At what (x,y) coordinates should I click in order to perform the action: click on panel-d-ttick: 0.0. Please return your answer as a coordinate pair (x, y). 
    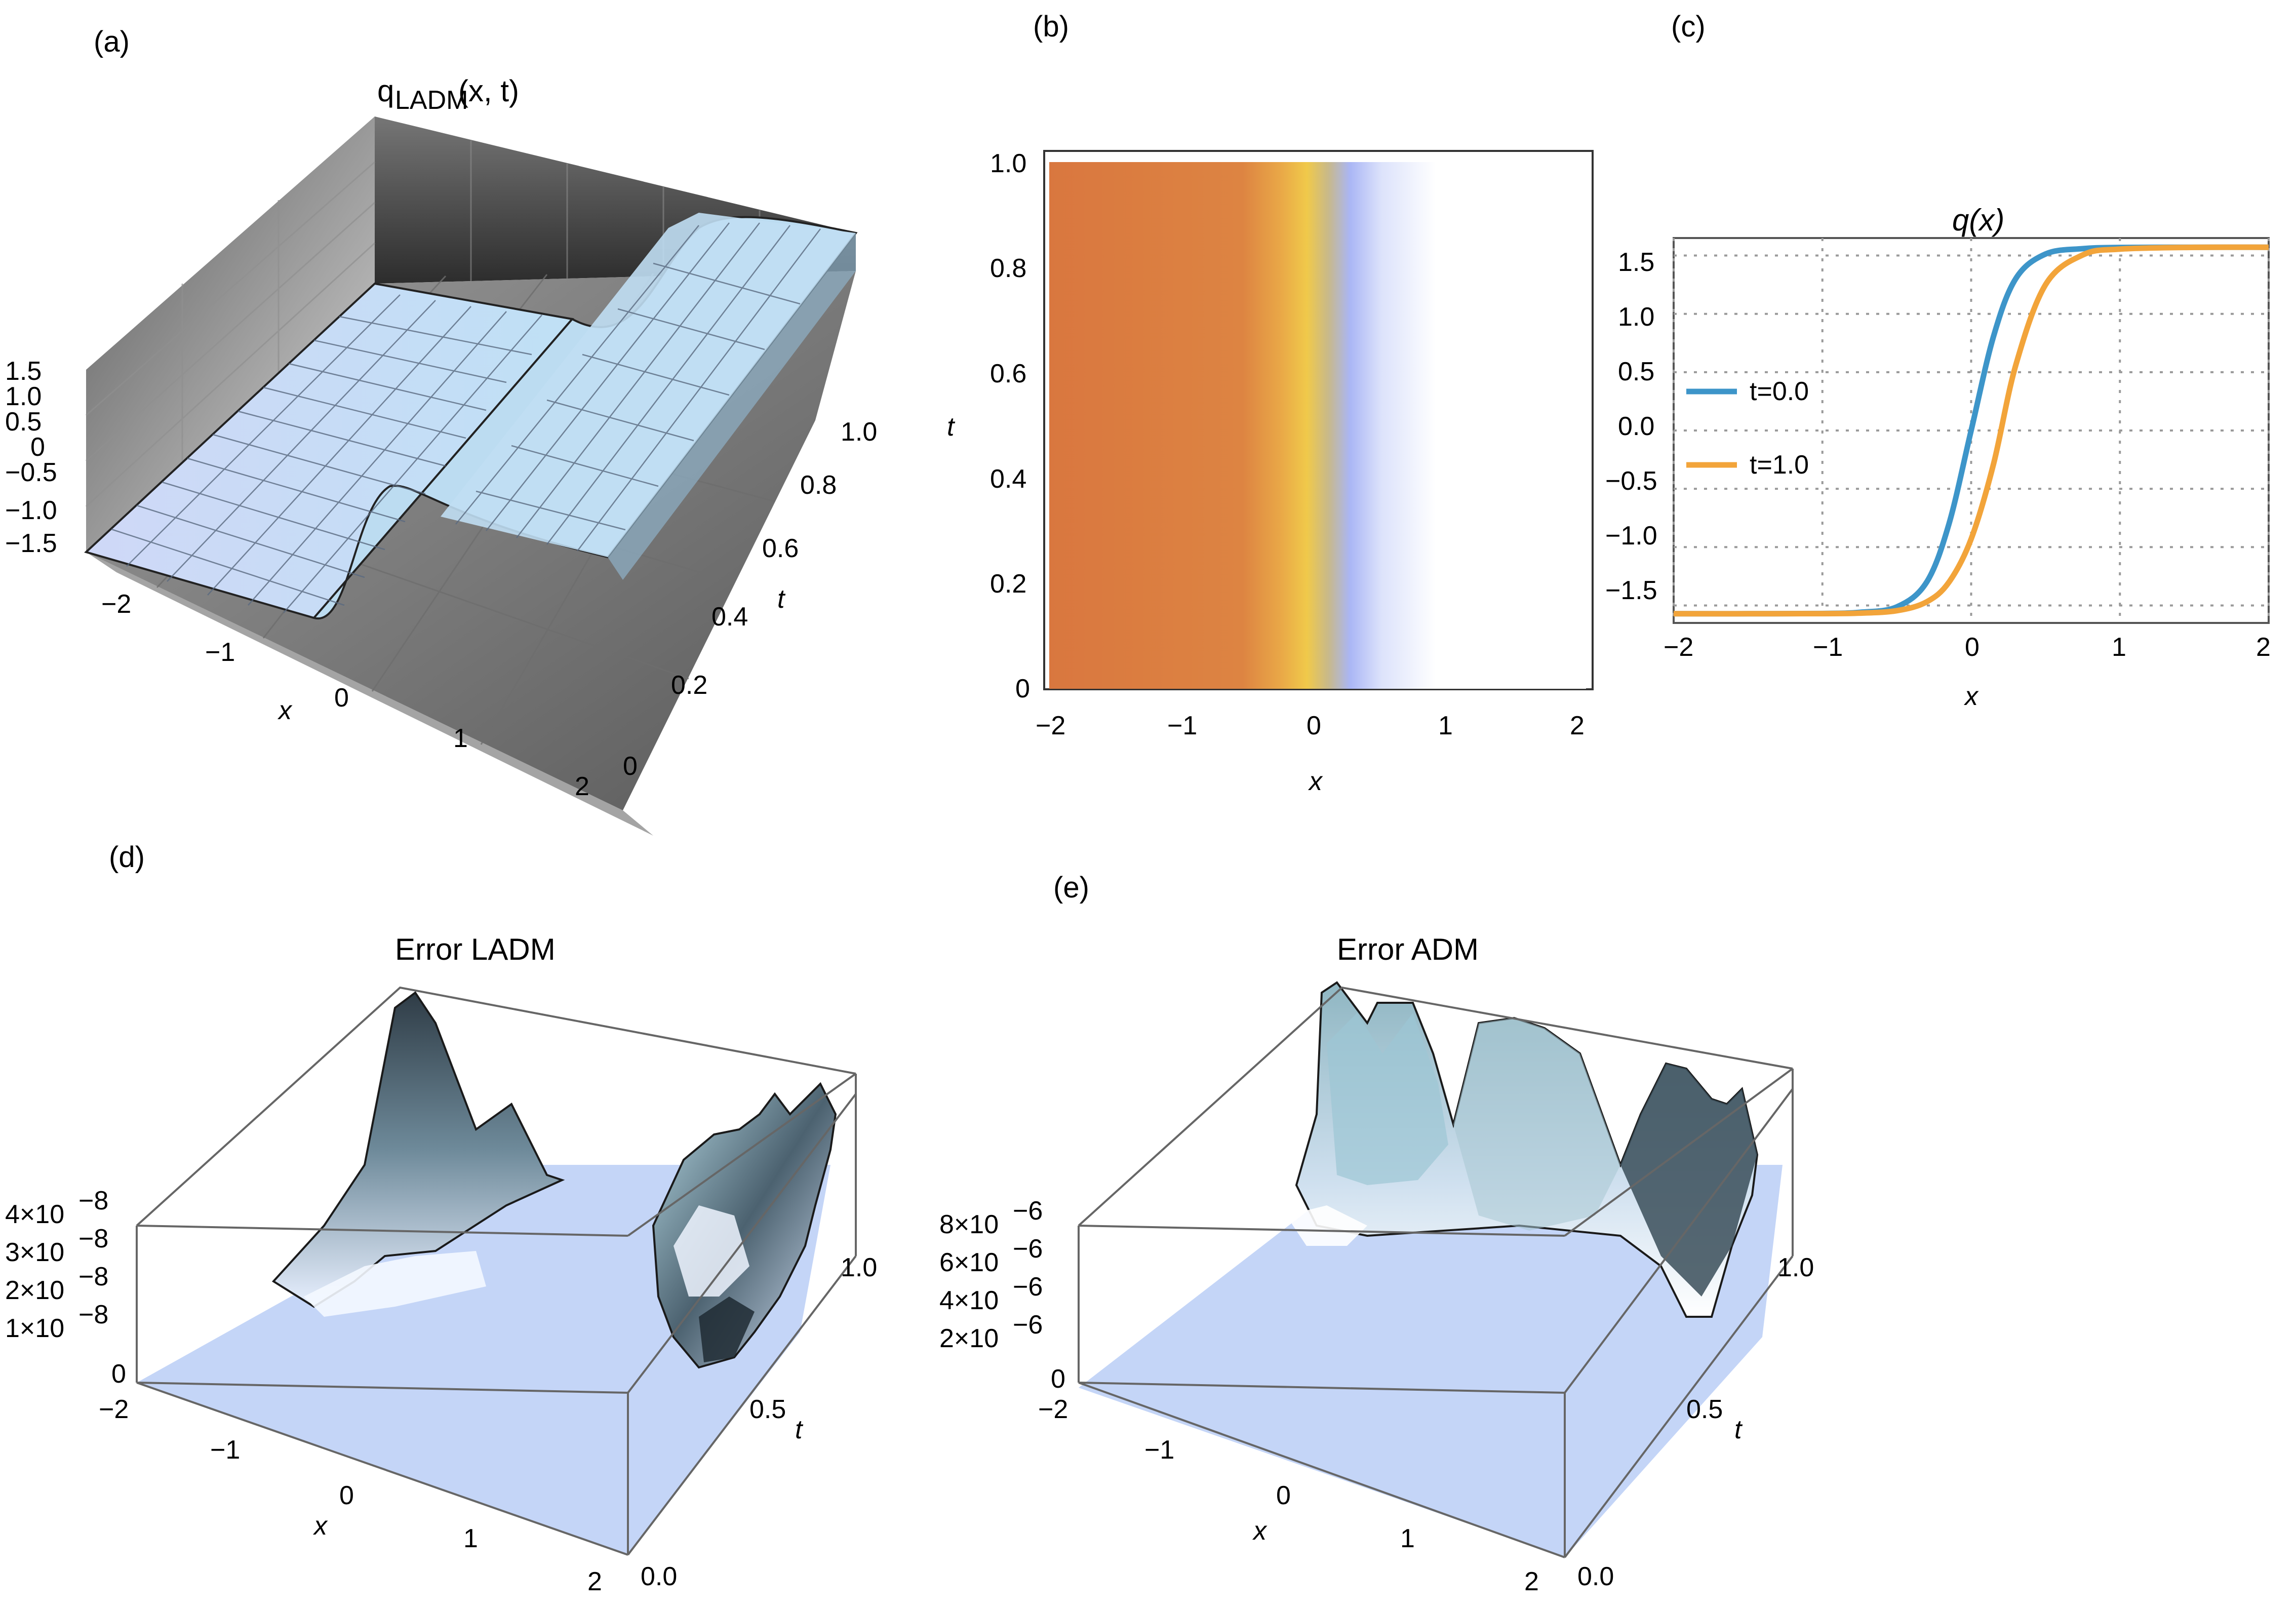
    Looking at the image, I should click on (659, 1576).